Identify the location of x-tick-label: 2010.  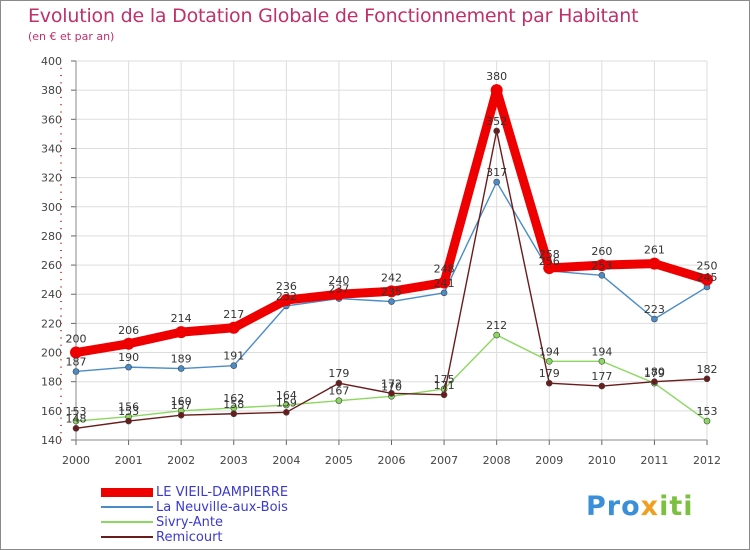
(602, 460).